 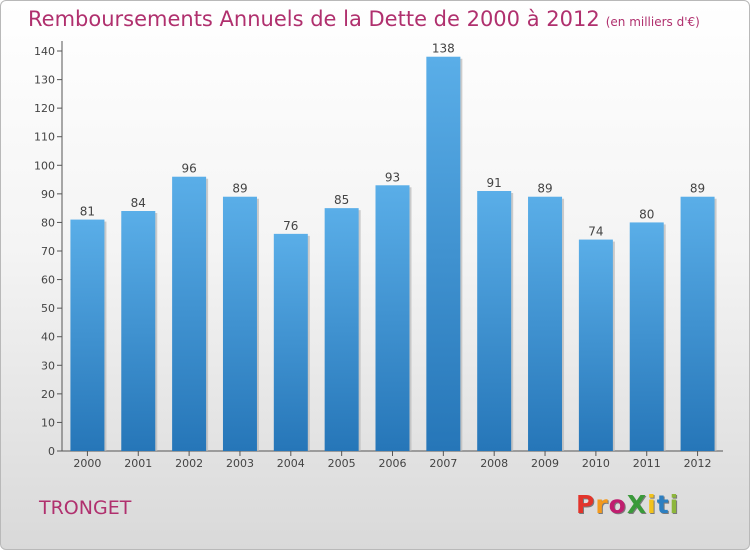 What do you see at coordinates (138, 203) in the screenshot?
I see `bar-value-label: 84` at bounding box center [138, 203].